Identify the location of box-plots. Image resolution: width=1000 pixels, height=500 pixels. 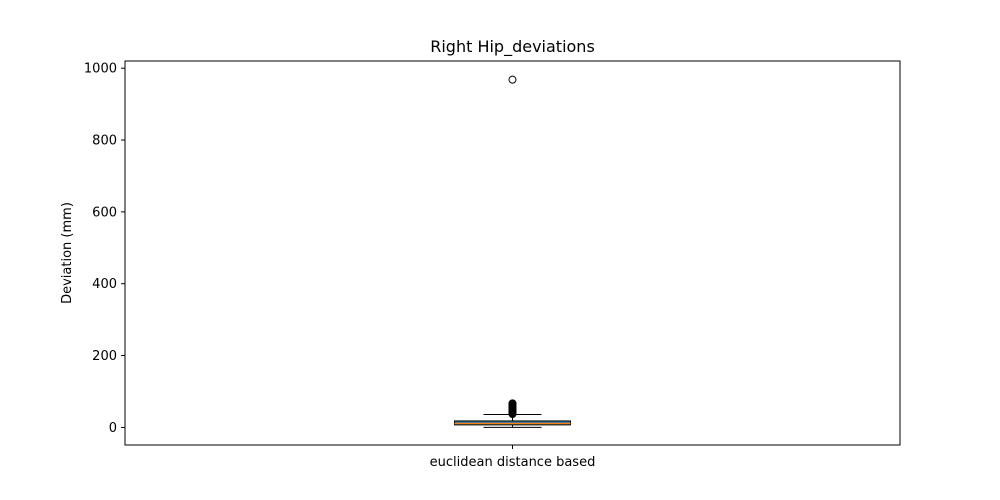
(512, 251).